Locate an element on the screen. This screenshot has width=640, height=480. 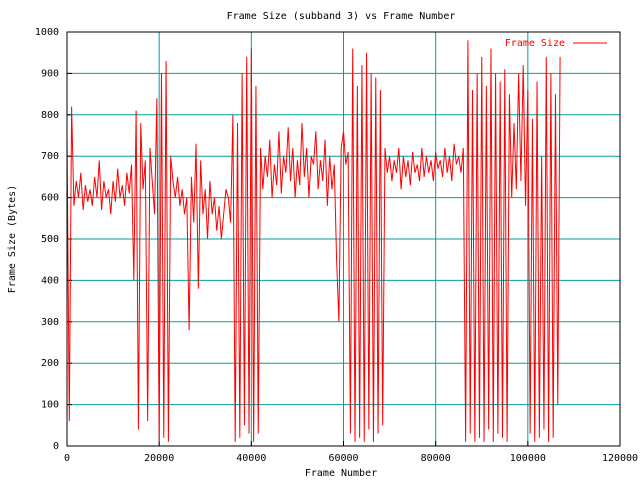
x-tick-label: 60000 is located at coordinates (343, 458).